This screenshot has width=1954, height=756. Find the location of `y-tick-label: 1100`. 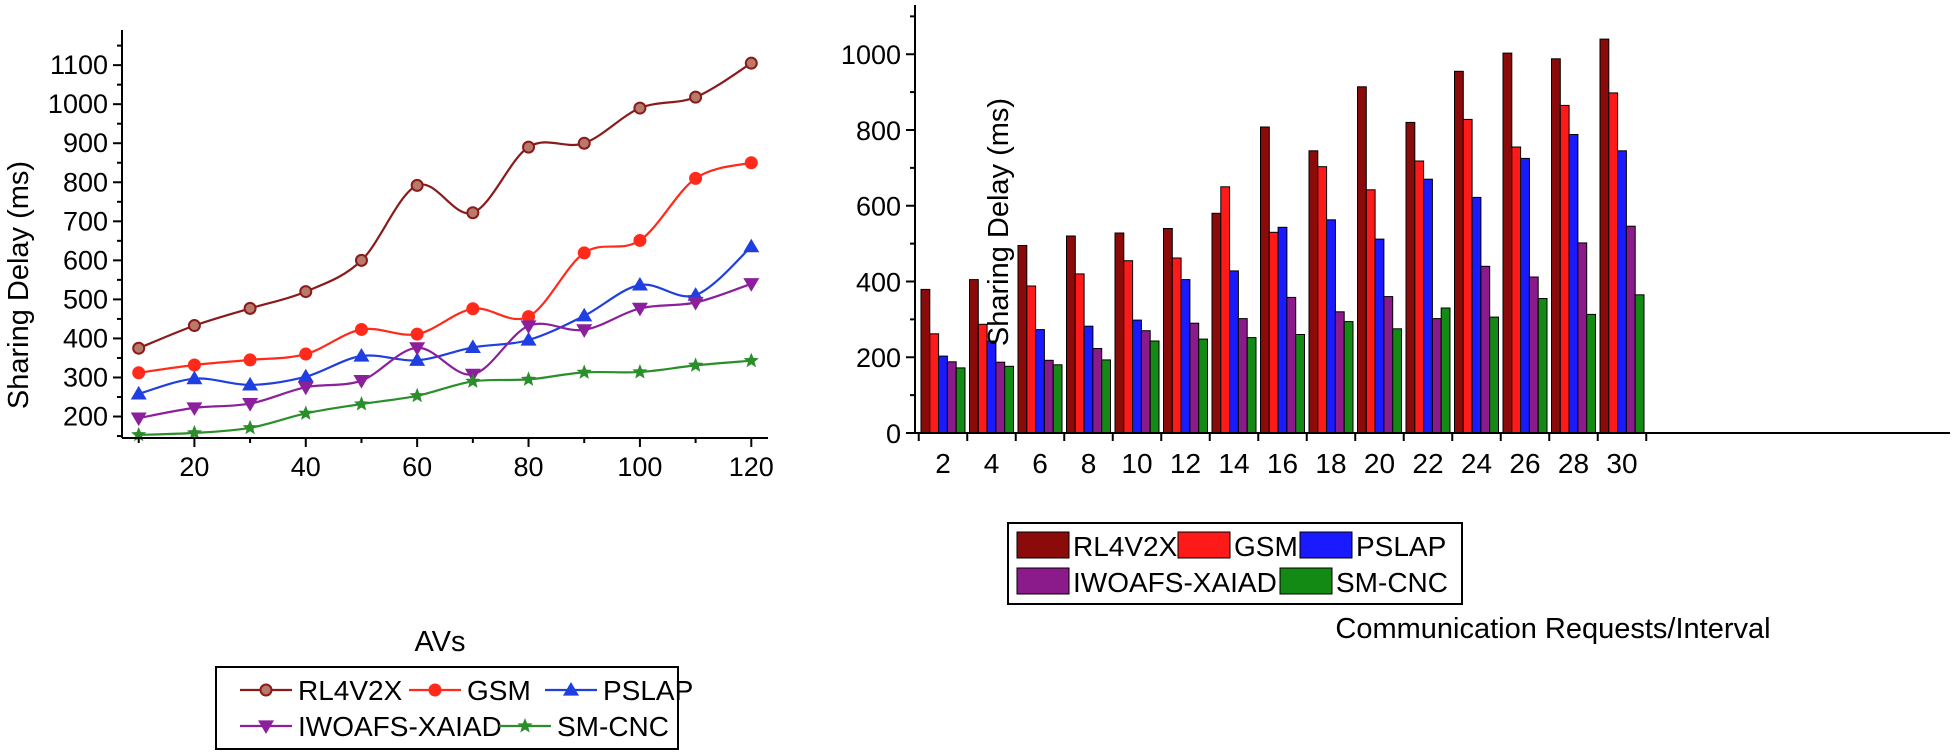

y-tick-label: 1100 is located at coordinates (79, 65).